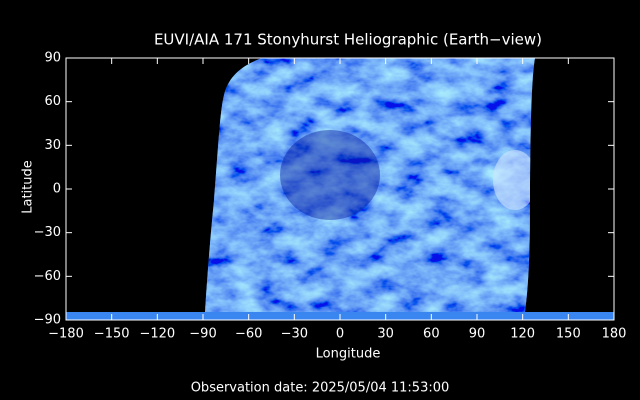 The width and height of the screenshot is (640, 400). What do you see at coordinates (66, 334) in the screenshot?
I see `x-tick-label: −180` at bounding box center [66, 334].